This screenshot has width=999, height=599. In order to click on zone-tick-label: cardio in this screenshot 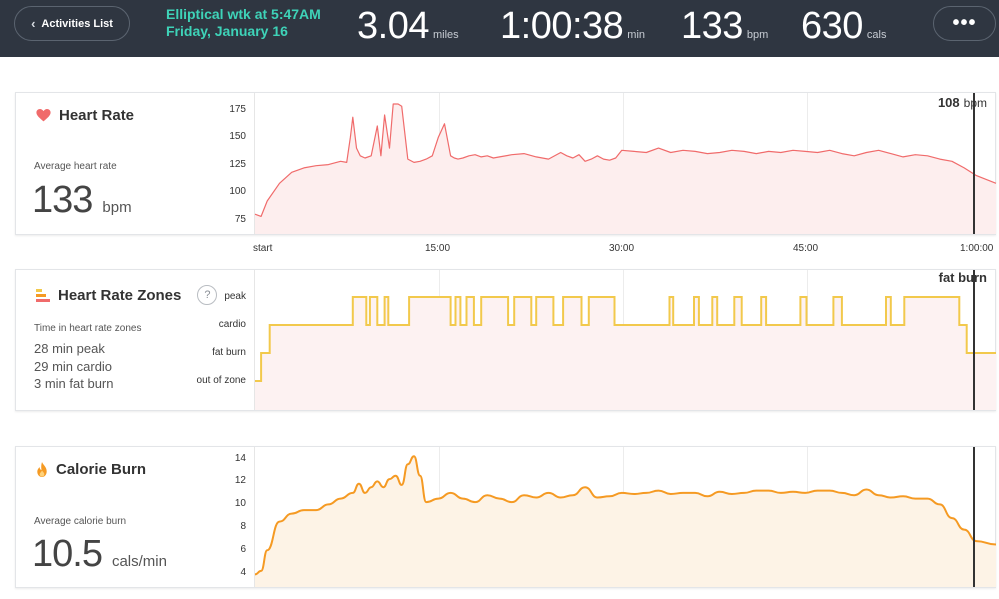, I will do `click(232, 324)`.